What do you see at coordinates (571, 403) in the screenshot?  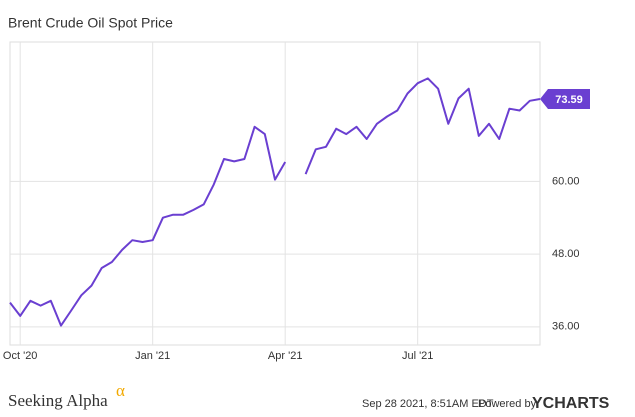 I see `provider: YCHARTS` at bounding box center [571, 403].